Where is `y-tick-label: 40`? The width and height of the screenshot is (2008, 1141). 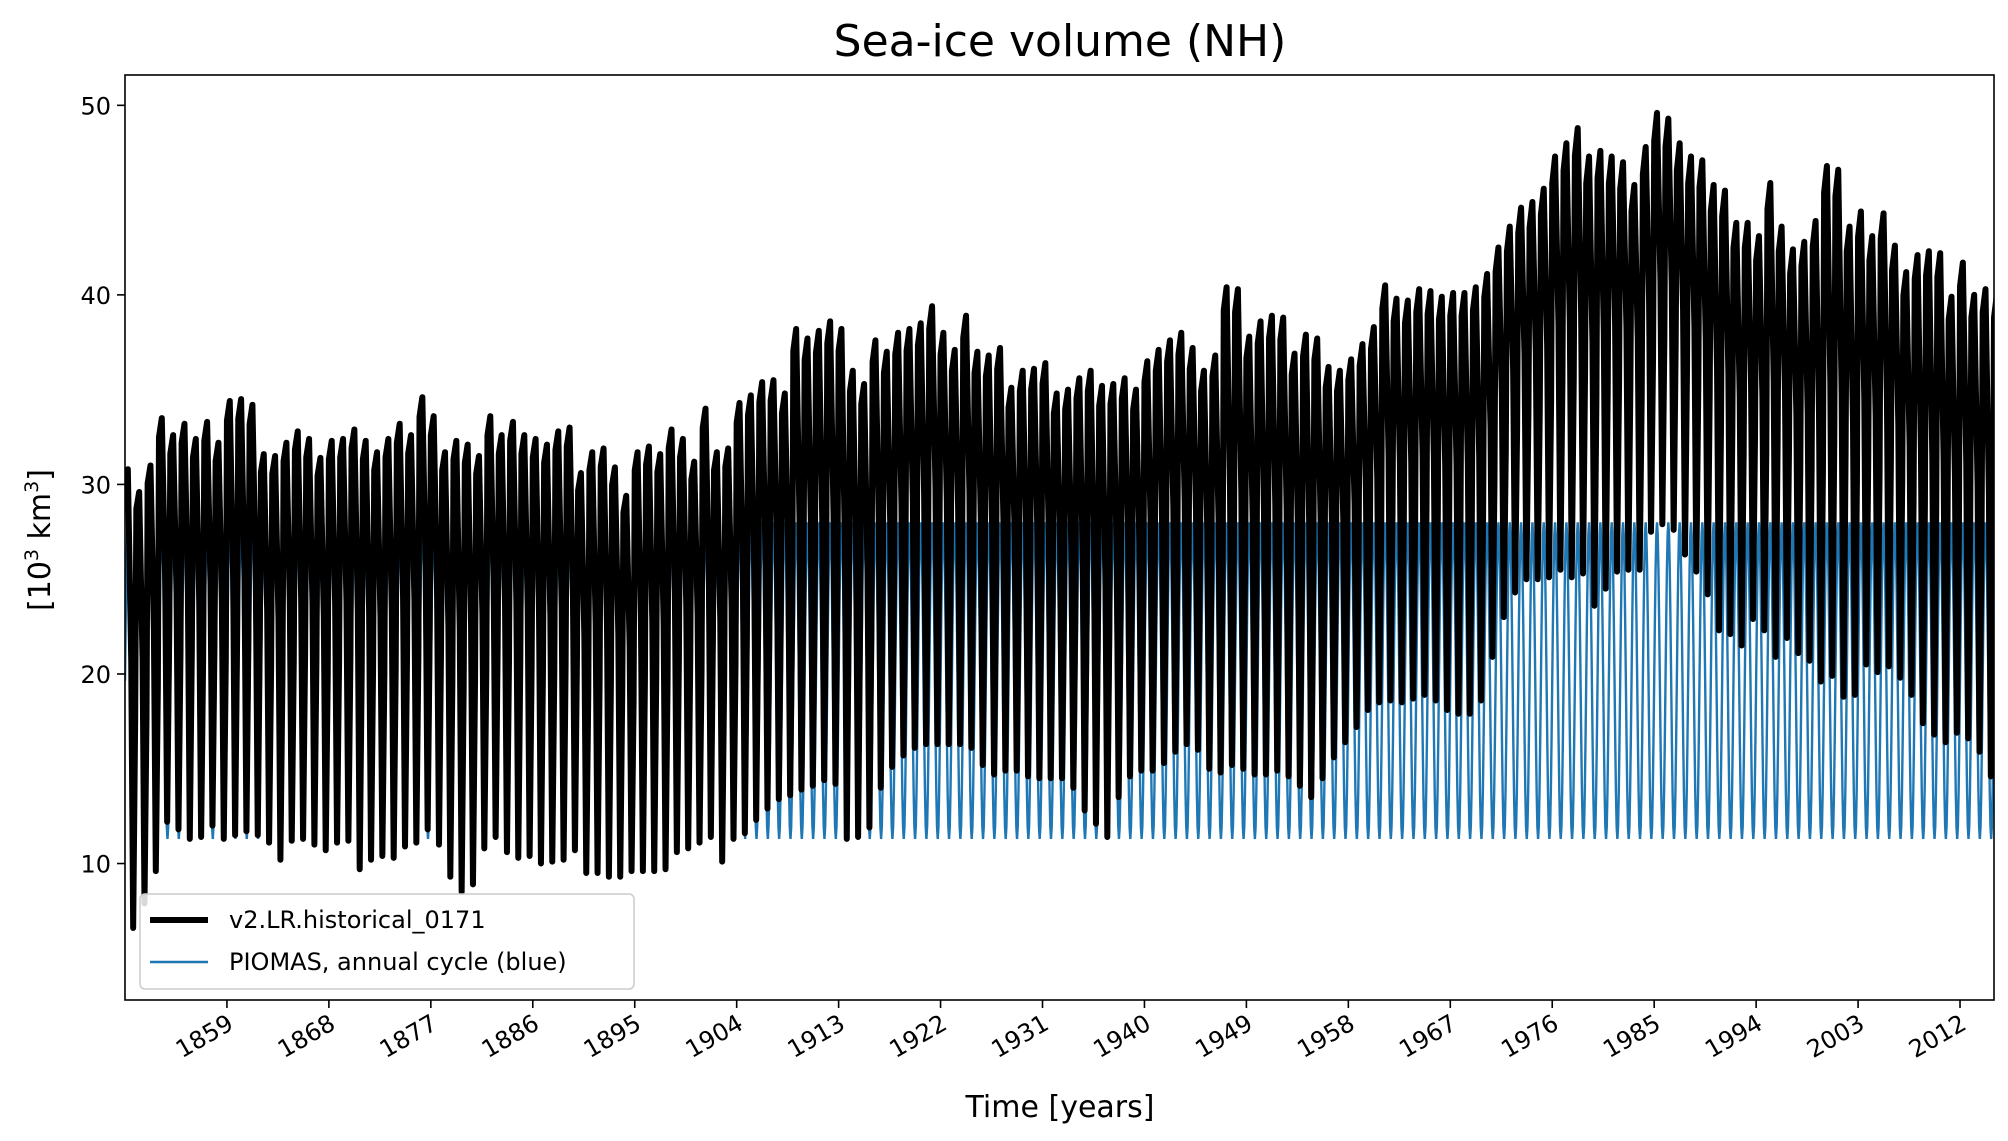
y-tick-label: 40 is located at coordinates (95, 296).